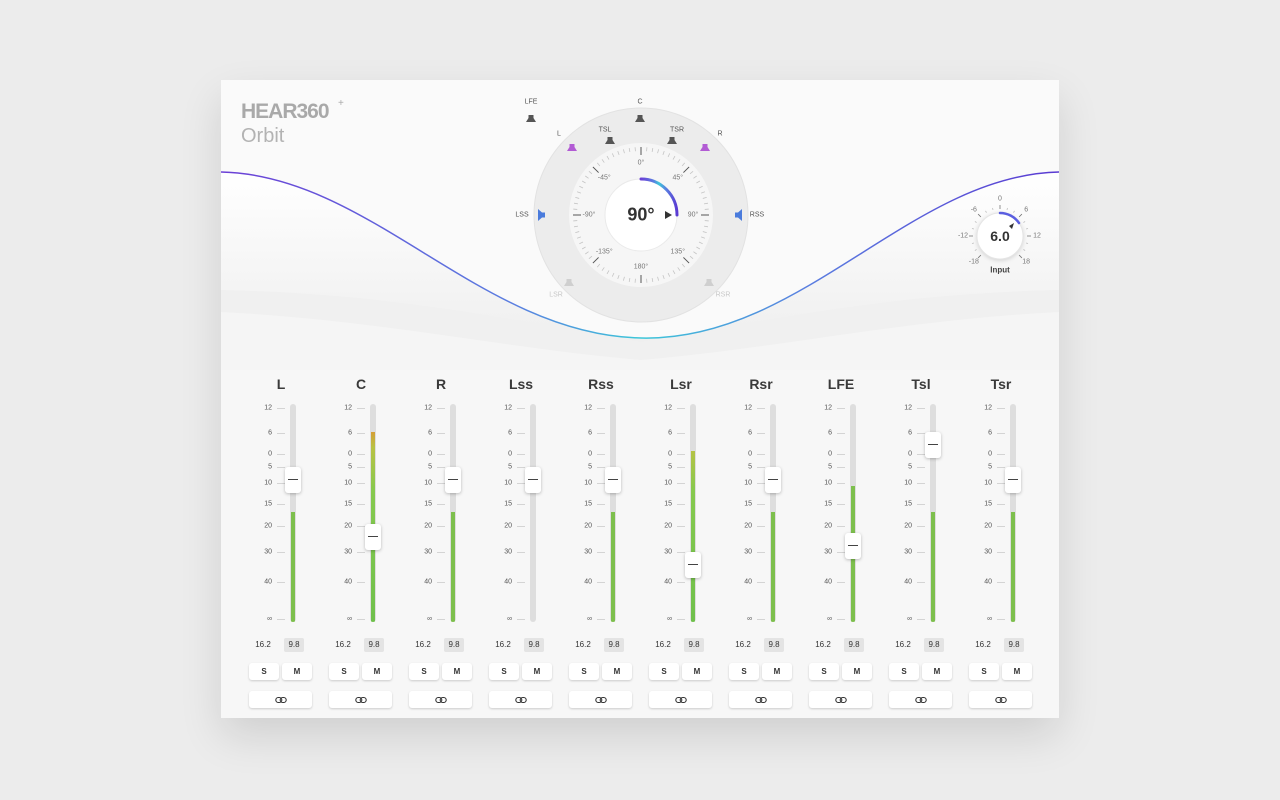  Describe the element at coordinates (531, 118) in the screenshot. I see `speaker-lfe-icon` at that location.